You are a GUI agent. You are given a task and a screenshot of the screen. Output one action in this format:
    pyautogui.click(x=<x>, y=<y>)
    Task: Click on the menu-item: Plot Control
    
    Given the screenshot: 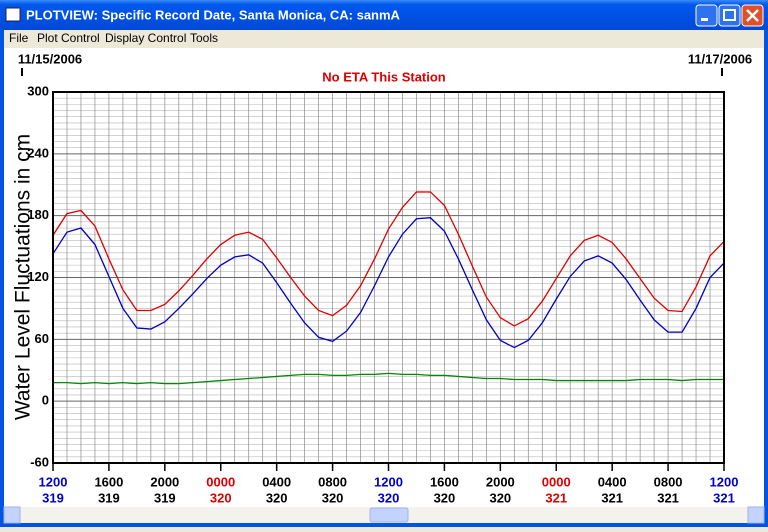 What is the action you would take?
    pyautogui.click(x=68, y=38)
    